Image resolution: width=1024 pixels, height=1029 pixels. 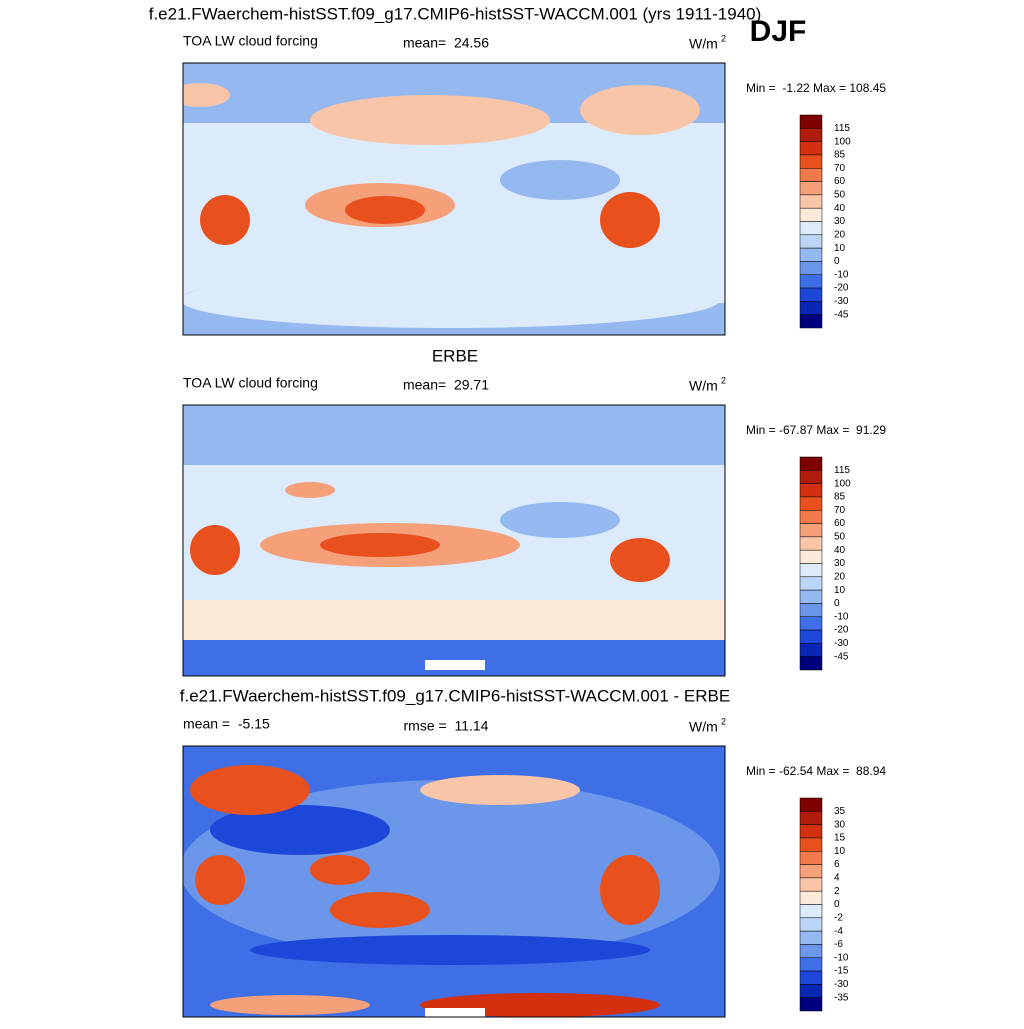 What do you see at coordinates (842, 470) in the screenshot?
I see `colorbar-label: 115` at bounding box center [842, 470].